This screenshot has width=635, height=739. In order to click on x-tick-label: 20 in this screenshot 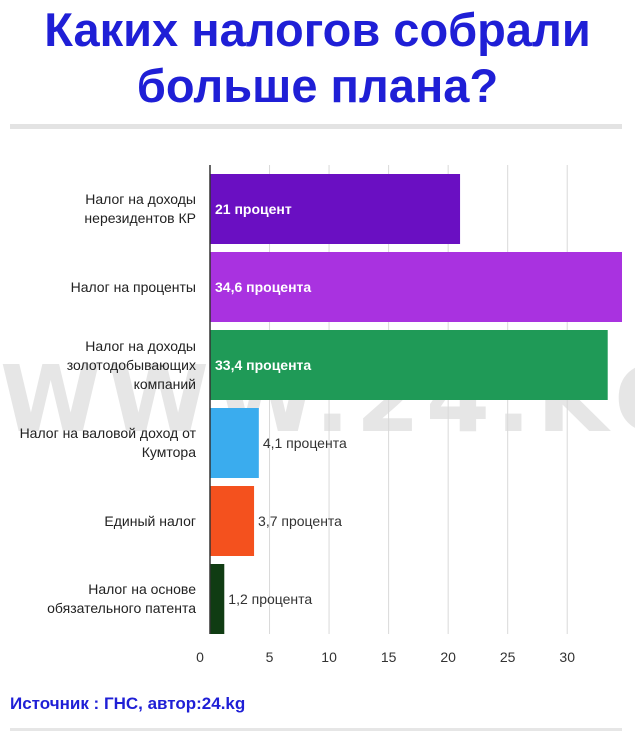, I will do `click(448, 657)`.